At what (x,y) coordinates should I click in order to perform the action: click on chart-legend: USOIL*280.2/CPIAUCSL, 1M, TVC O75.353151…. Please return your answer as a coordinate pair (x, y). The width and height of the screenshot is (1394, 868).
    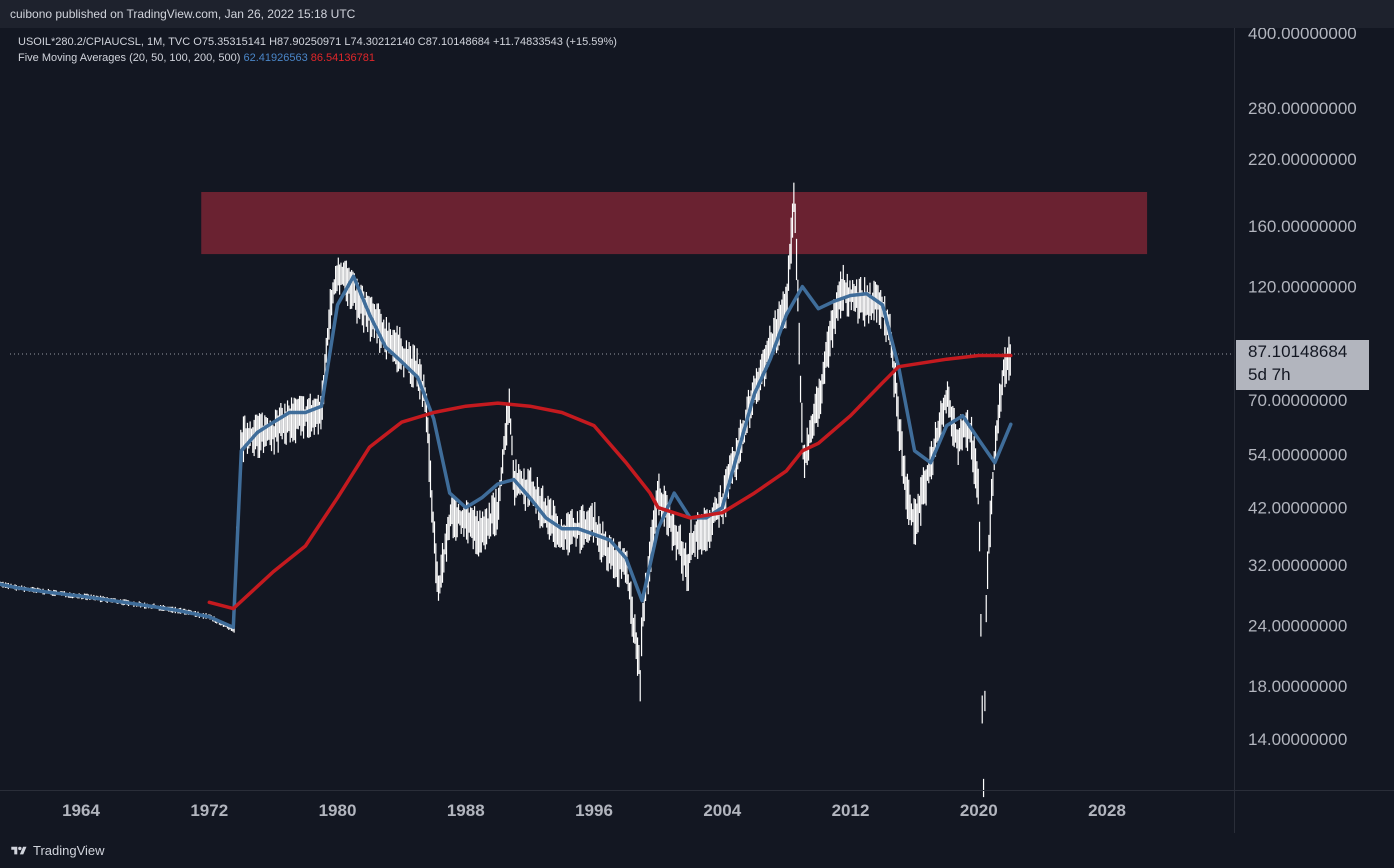
    Looking at the image, I should click on (317, 50).